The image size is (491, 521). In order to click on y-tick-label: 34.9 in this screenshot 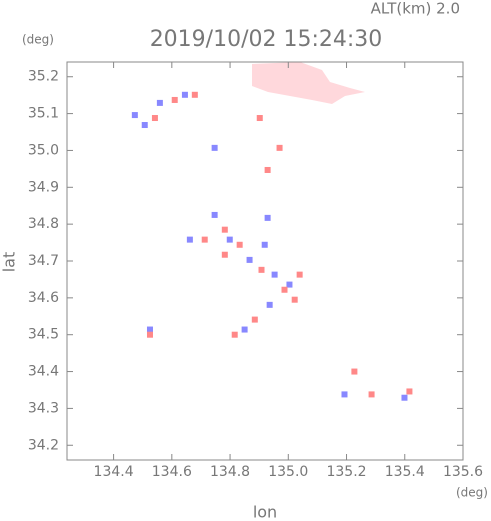, I will do `click(43, 187)`.